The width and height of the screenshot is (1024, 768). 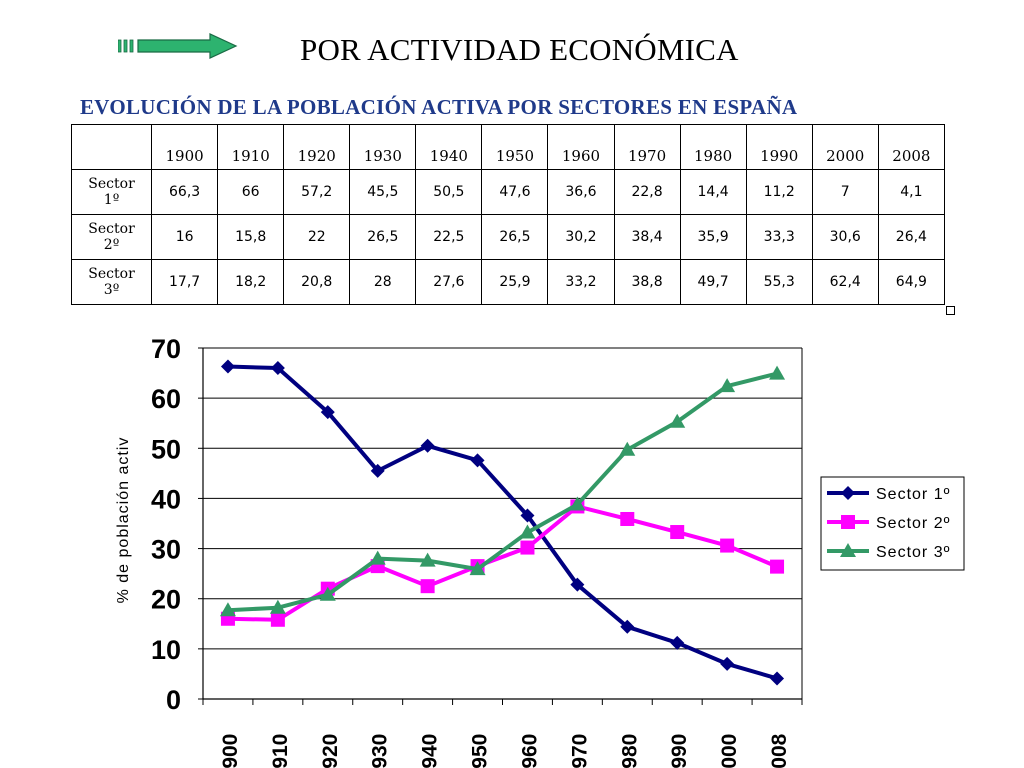 What do you see at coordinates (911, 237) in the screenshot?
I see `table-cell: 26,4` at bounding box center [911, 237].